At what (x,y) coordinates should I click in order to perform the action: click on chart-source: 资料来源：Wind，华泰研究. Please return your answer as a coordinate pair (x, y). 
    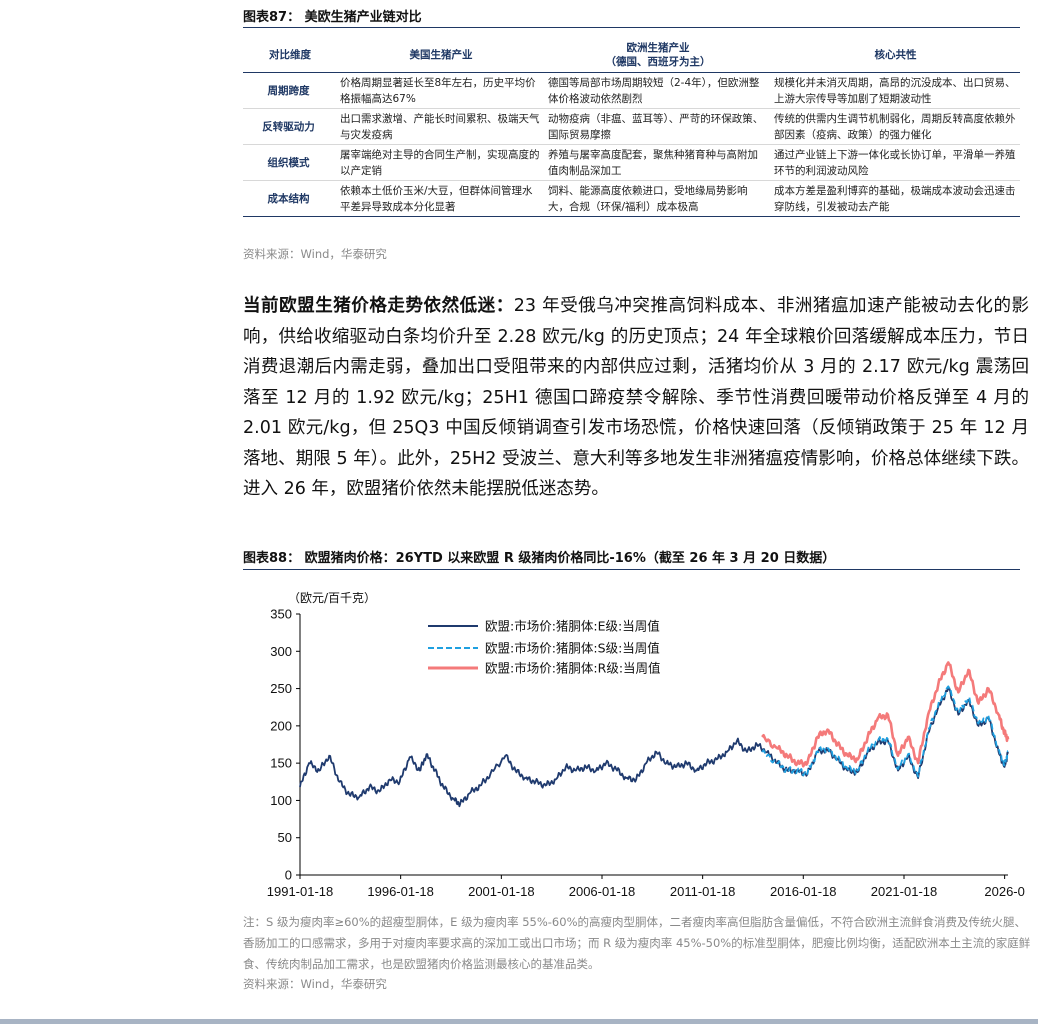
    Looking at the image, I should click on (315, 984).